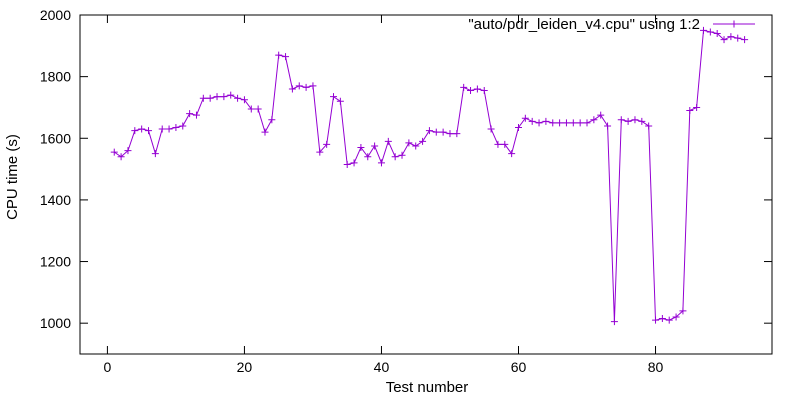  What do you see at coordinates (108, 367) in the screenshot?
I see `x-tick-label: 0` at bounding box center [108, 367].